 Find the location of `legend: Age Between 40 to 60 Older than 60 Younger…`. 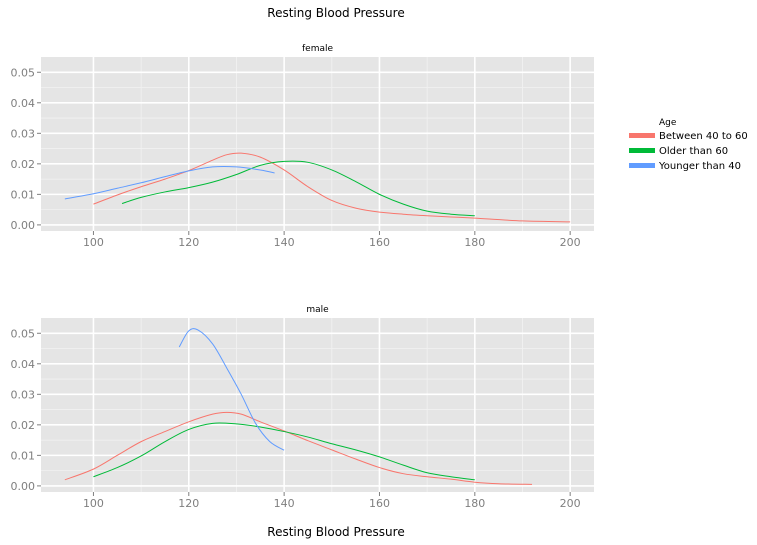

legend: Age Between 40 to 60 Older than 60 Younger… is located at coordinates (688, 145).